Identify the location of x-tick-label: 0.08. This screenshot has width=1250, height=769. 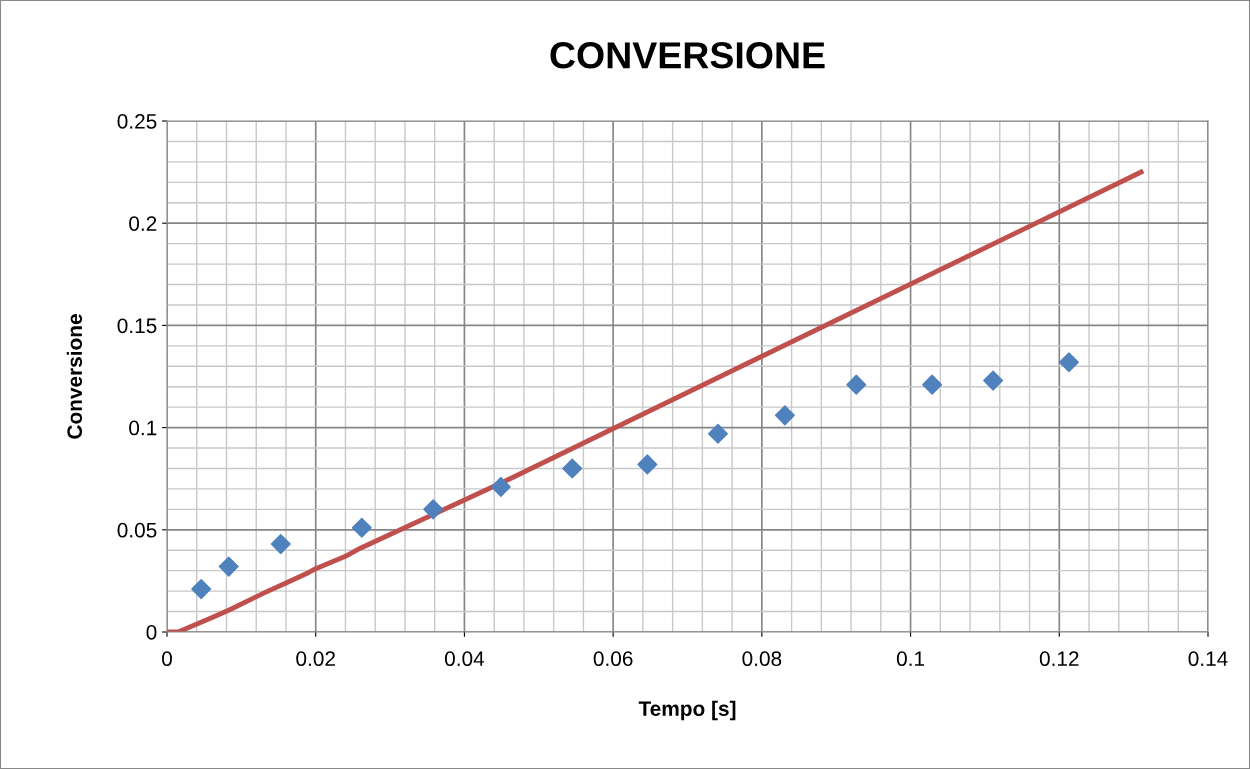
(762, 659).